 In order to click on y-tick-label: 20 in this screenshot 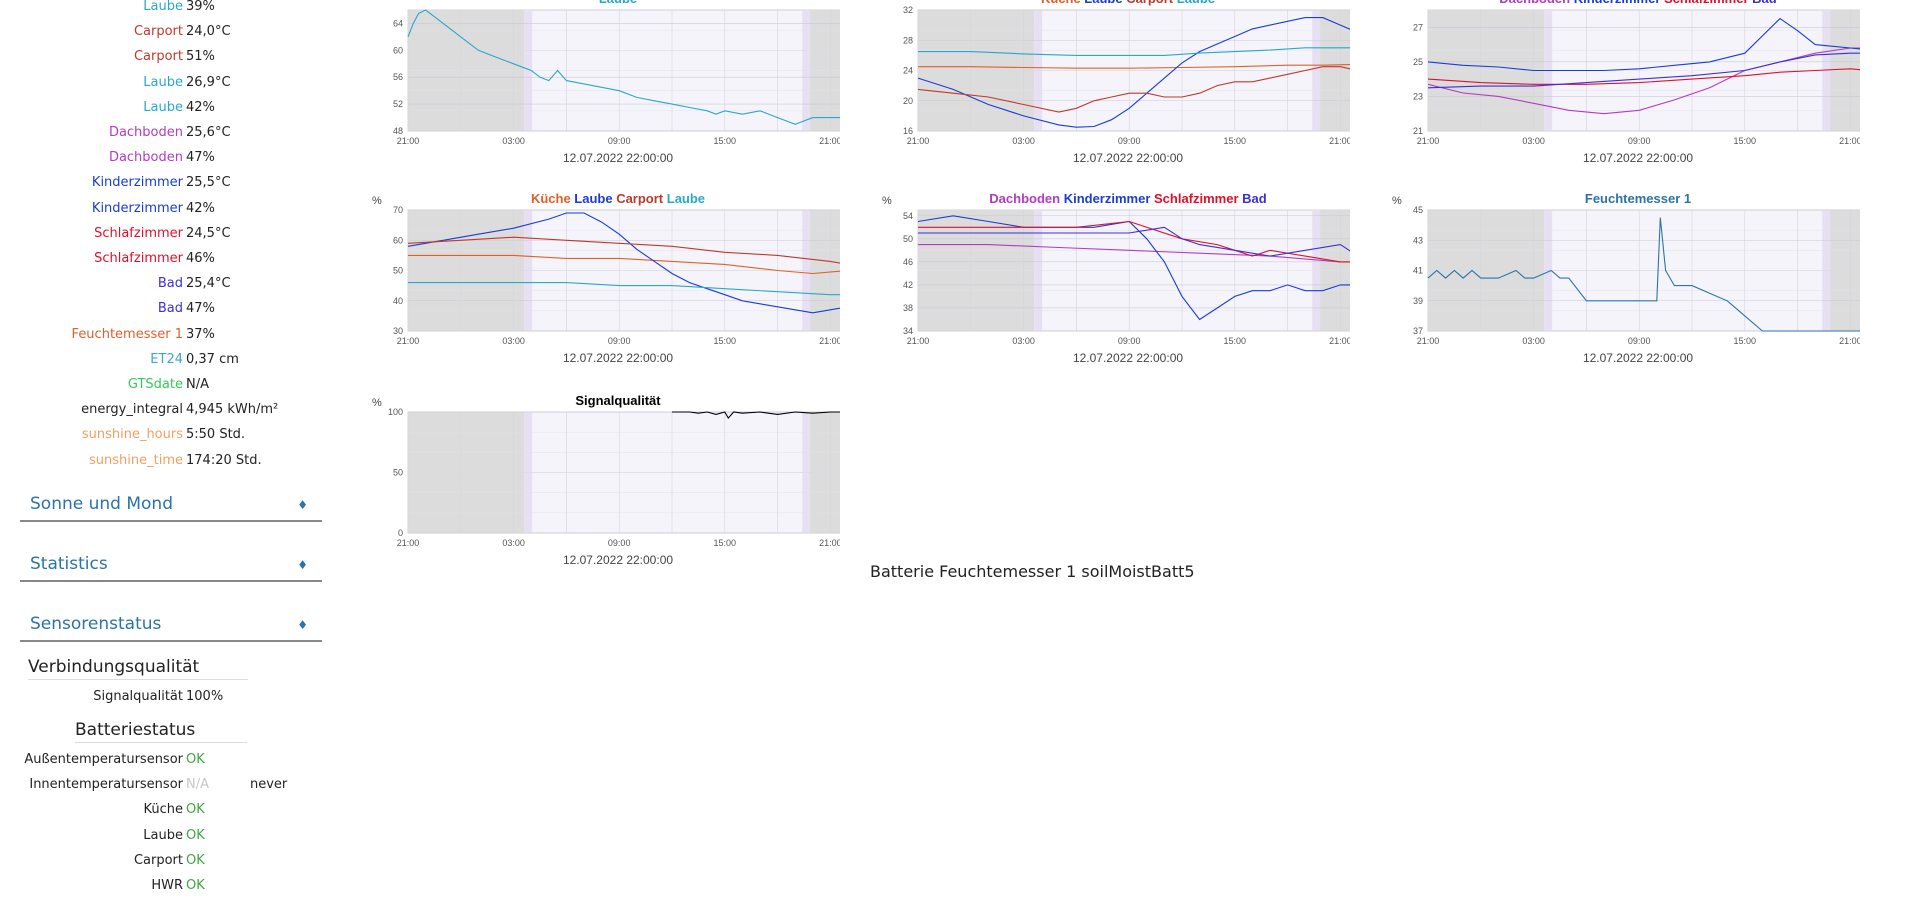, I will do `click(908, 101)`.